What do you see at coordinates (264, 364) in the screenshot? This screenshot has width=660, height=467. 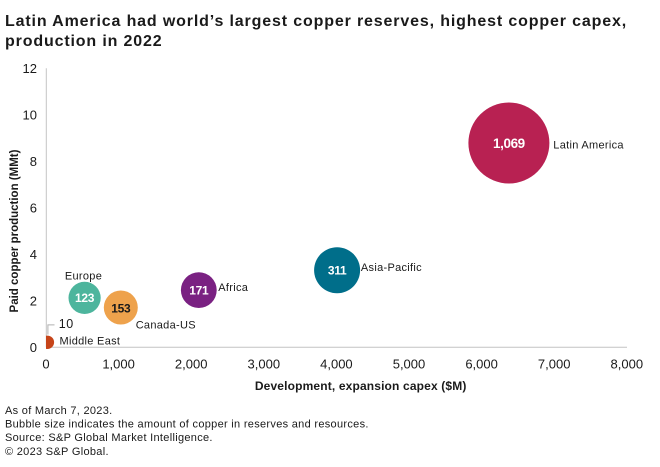 I see `svg-text: 3,000` at bounding box center [264, 364].